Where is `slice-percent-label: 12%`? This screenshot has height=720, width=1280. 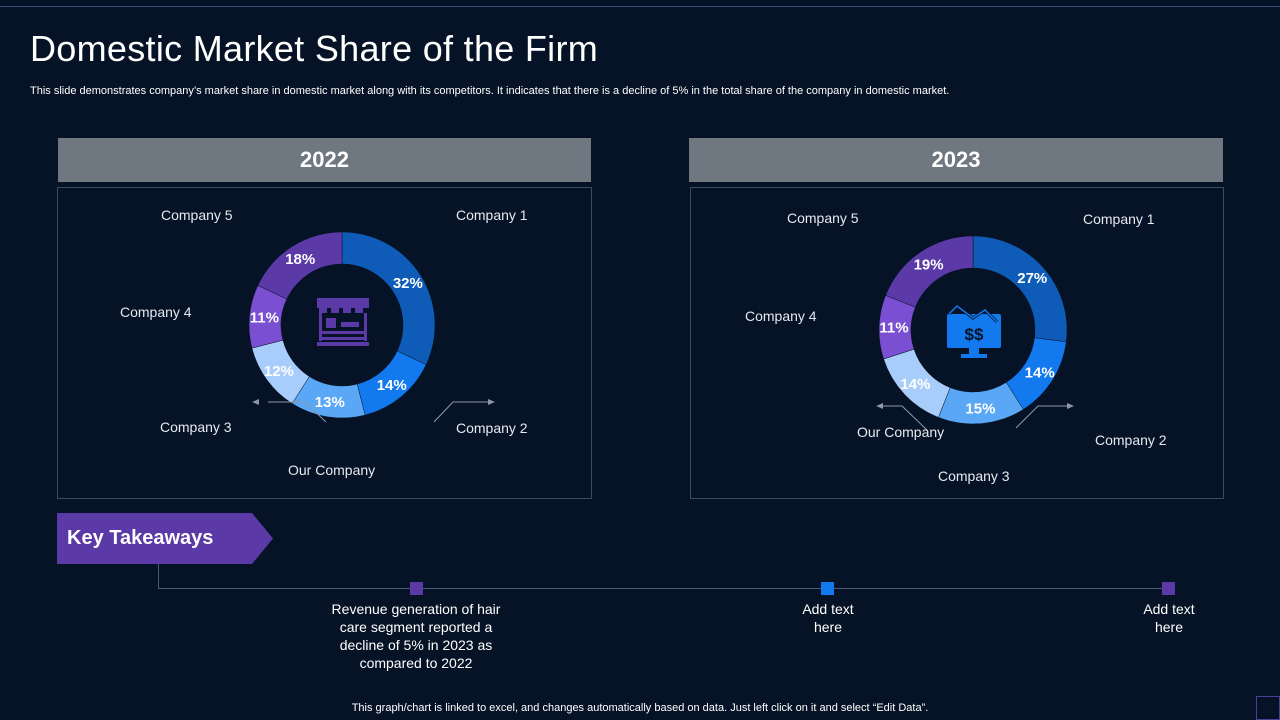 slice-percent-label: 12% is located at coordinates (279, 371).